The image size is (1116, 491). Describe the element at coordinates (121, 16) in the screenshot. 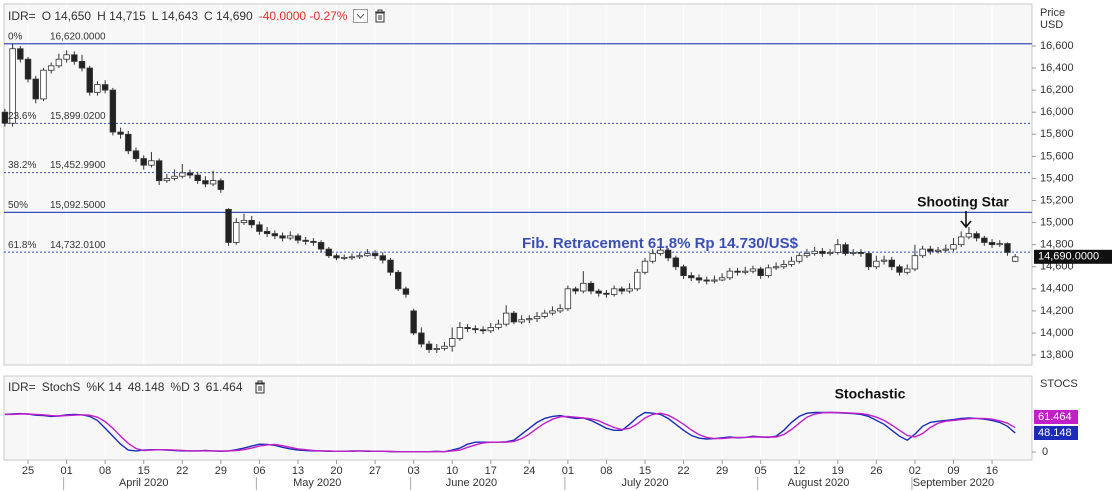

I see `header-item: H 14,715` at that location.